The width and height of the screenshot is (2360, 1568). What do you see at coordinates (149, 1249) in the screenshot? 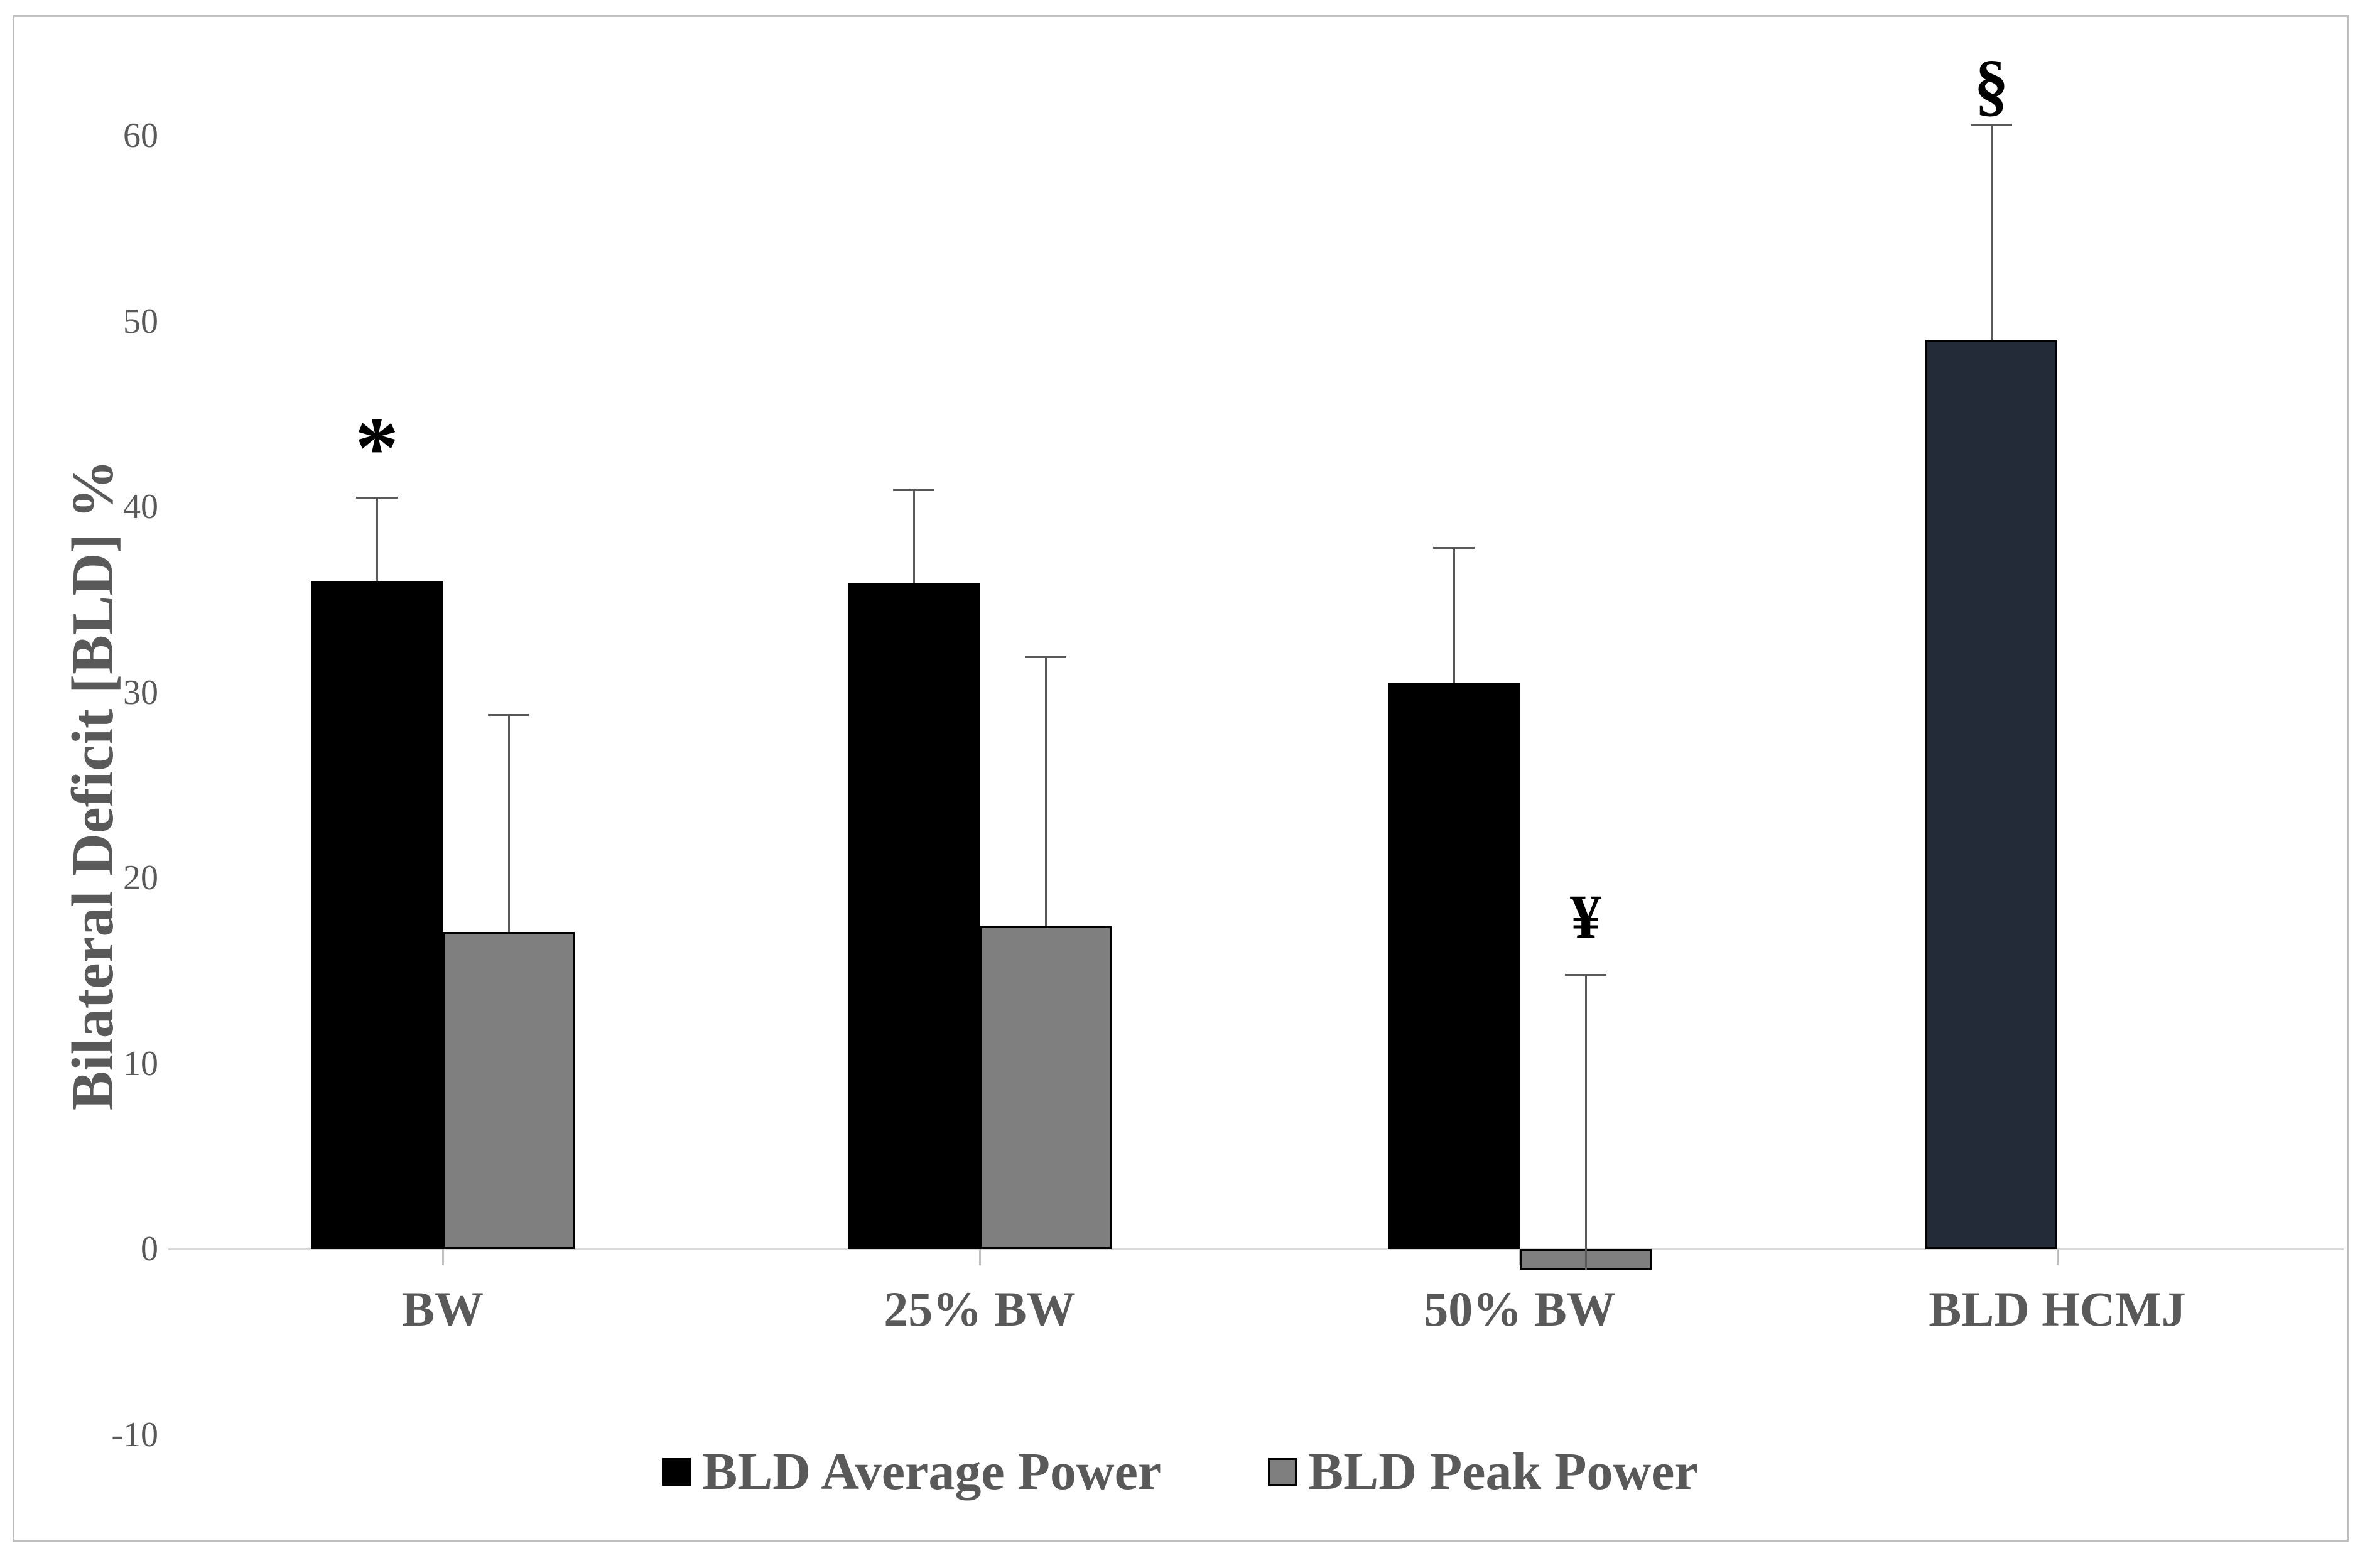
I see `y-tick-label-0: 0` at bounding box center [149, 1249].